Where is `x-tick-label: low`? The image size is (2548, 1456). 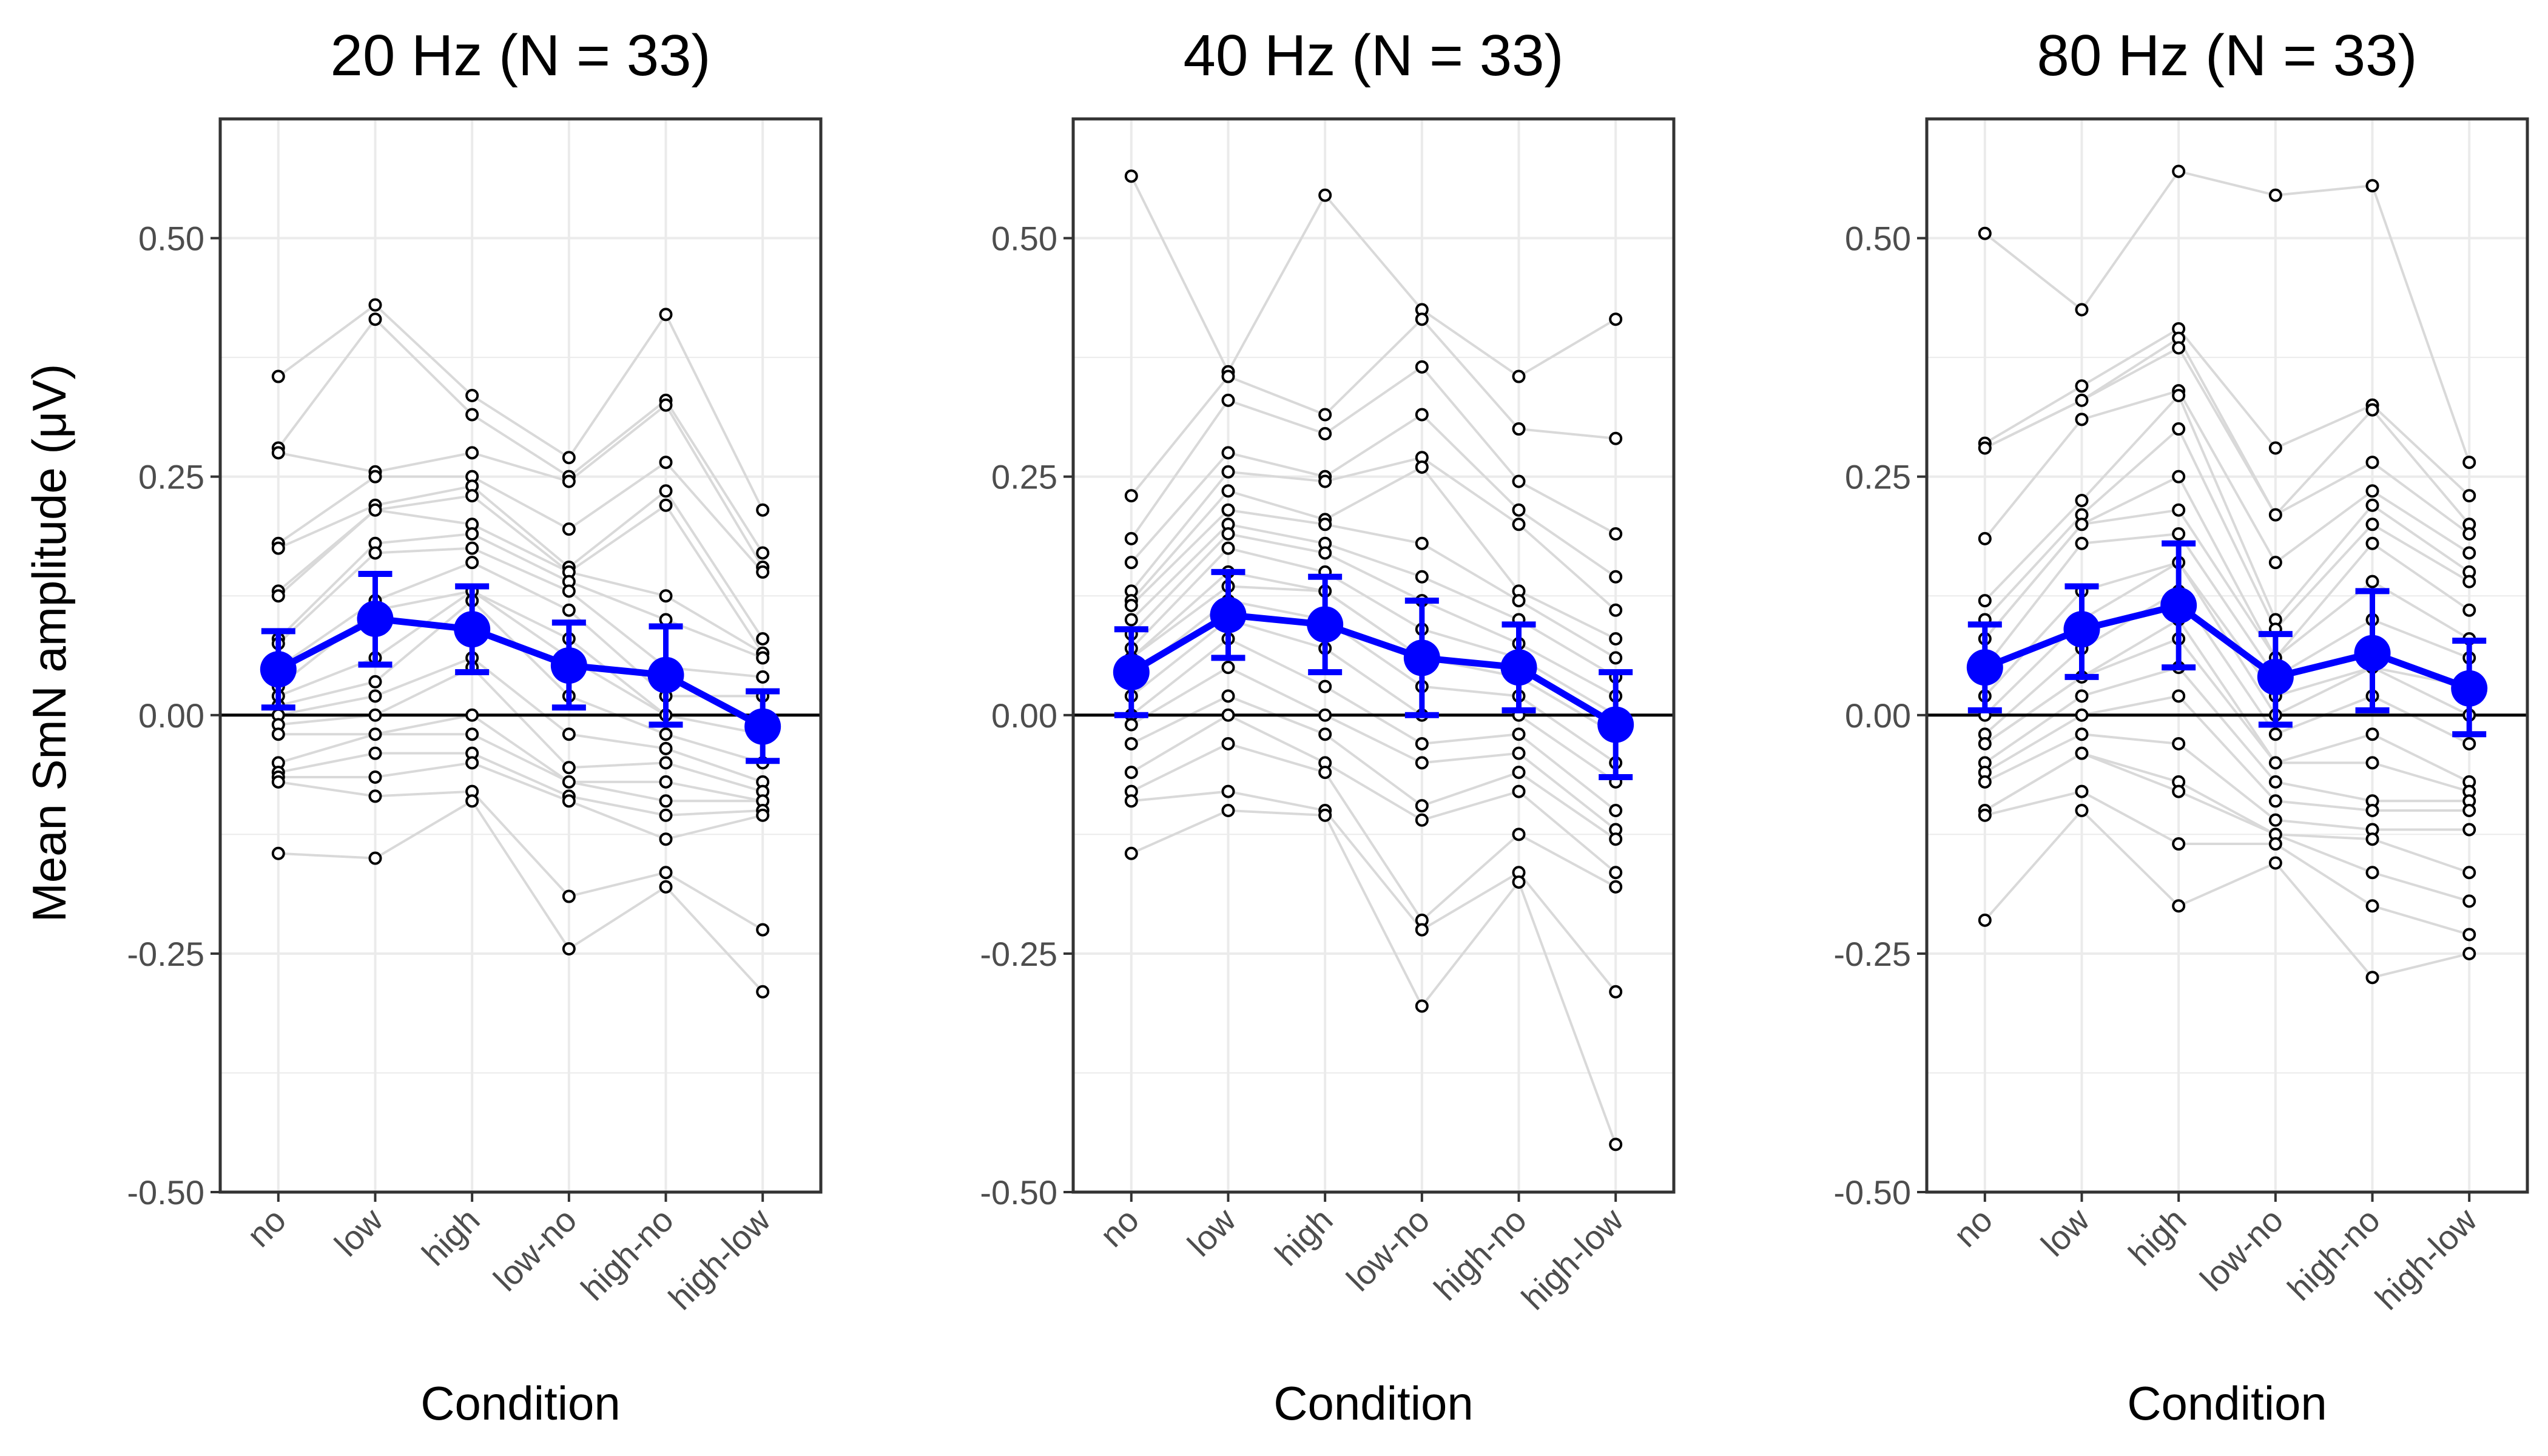 x-tick-label: low is located at coordinates (358, 1232).